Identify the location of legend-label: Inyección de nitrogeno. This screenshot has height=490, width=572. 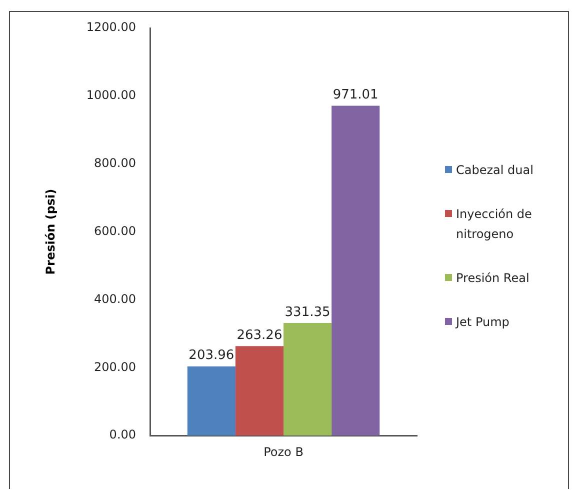
(494, 224).